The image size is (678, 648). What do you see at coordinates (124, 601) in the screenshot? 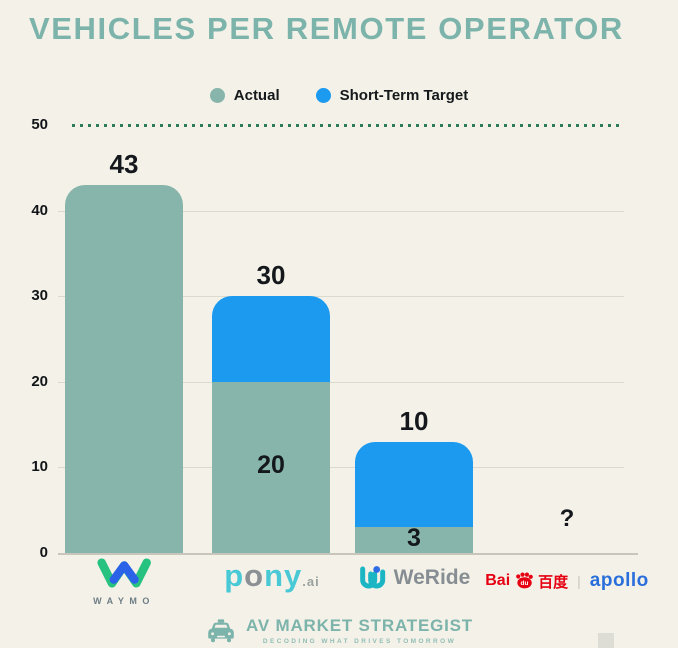
I see `waymo-wordmark: WAYMO` at bounding box center [124, 601].